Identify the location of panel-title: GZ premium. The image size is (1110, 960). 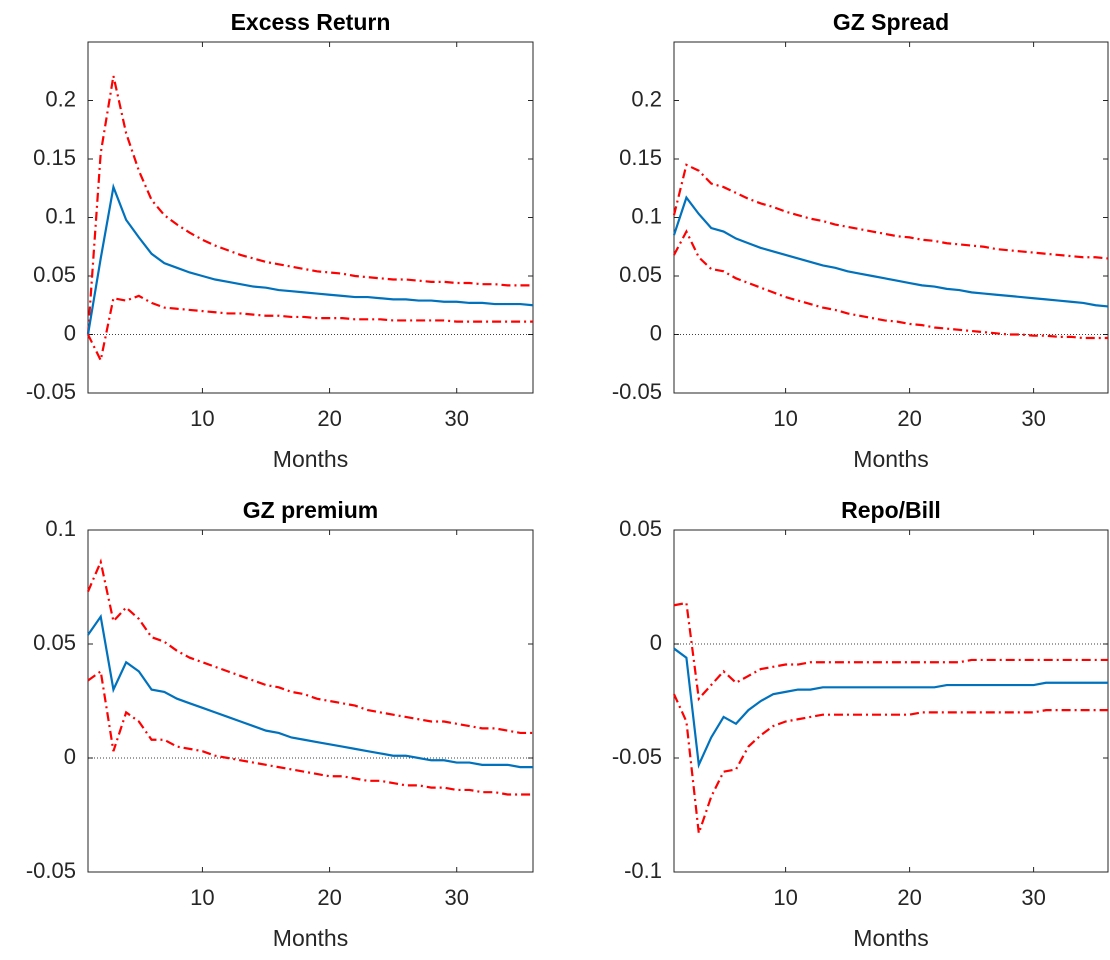
(310, 510).